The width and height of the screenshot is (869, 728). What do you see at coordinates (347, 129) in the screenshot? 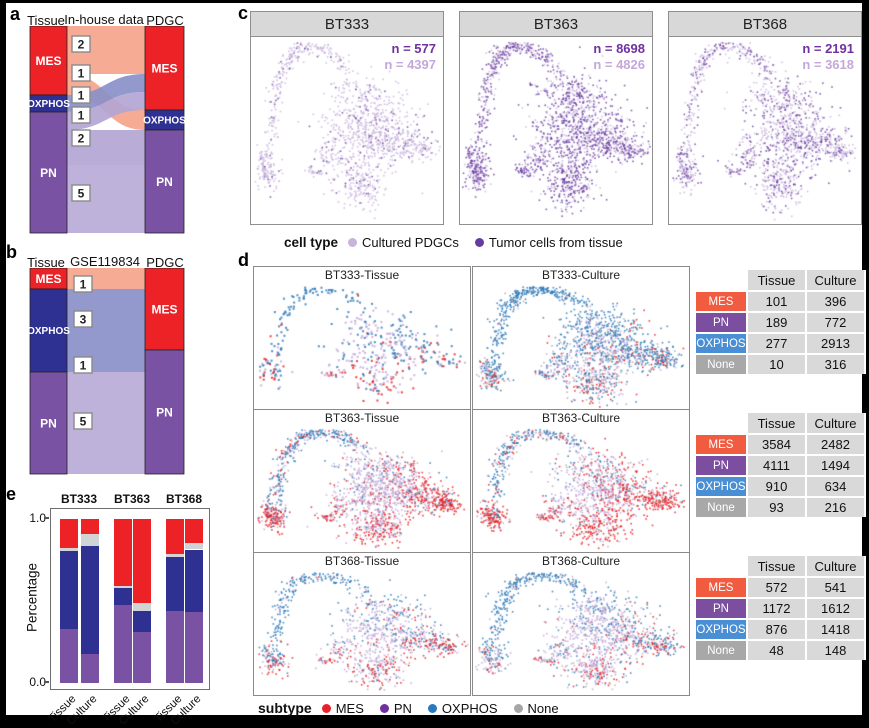
I see `umap-canvas-bt333` at bounding box center [347, 129].